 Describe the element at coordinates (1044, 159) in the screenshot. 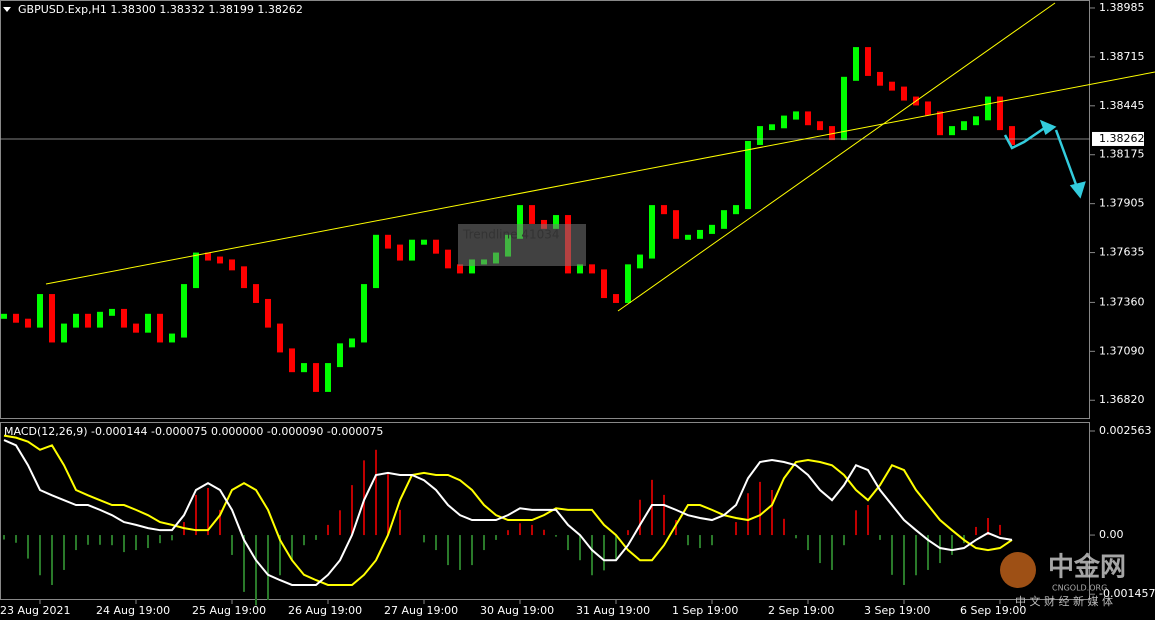

I see `arrows` at that location.